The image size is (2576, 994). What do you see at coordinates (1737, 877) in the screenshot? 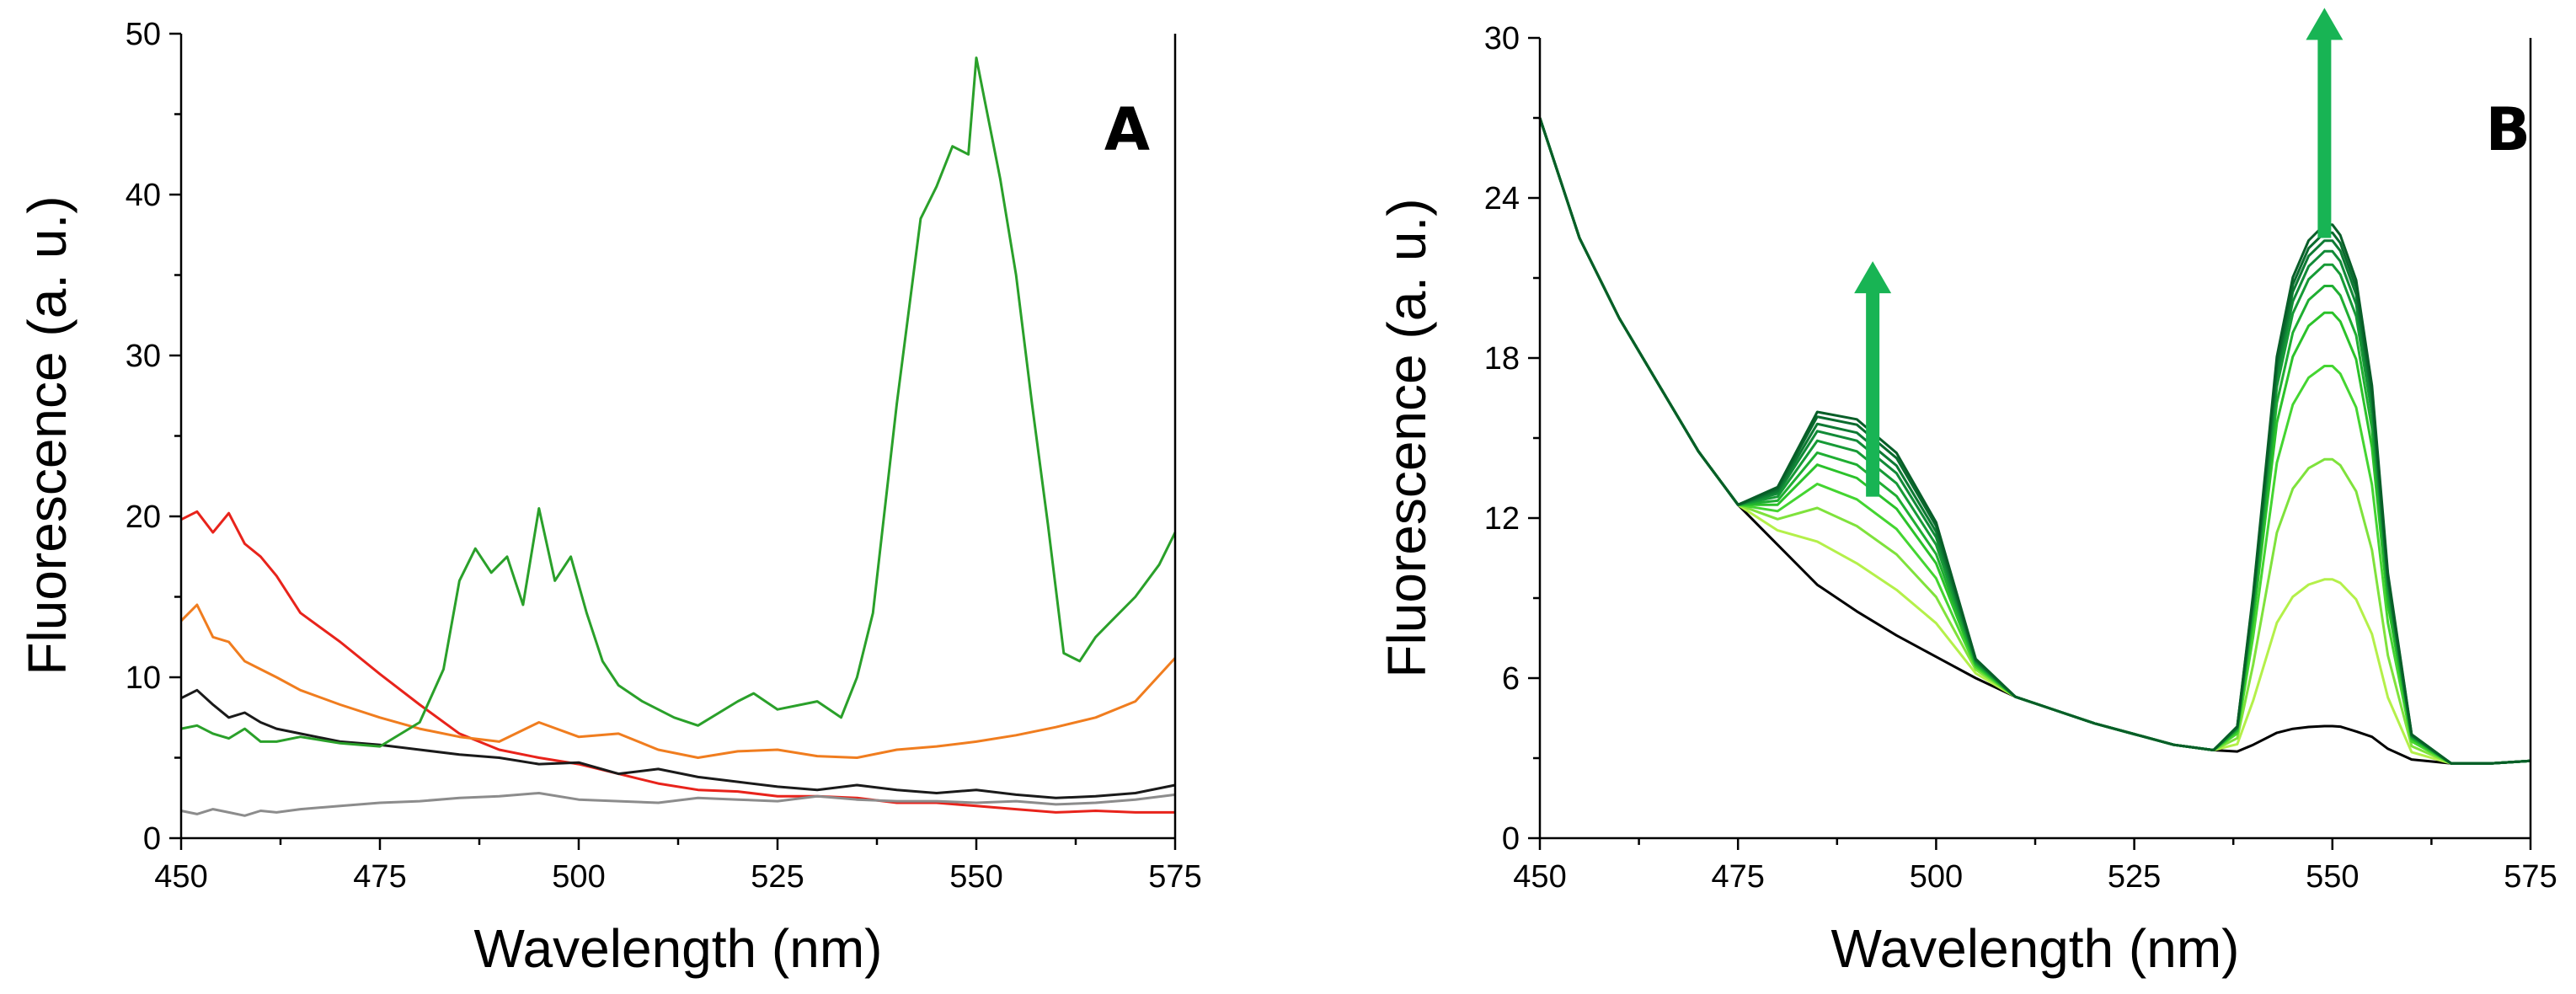
I see `panel-b-x-tick-label: 475` at bounding box center [1737, 877].